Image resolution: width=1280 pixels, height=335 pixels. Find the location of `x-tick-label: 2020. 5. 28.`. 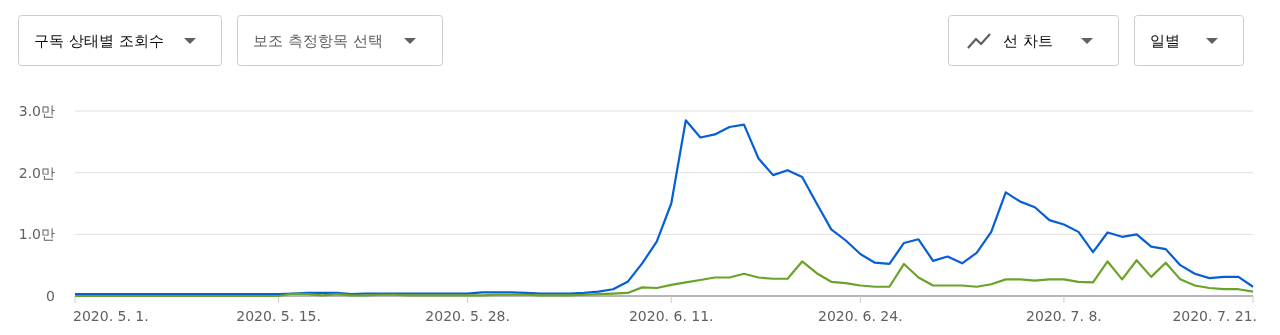

x-tick-label: 2020. 5. 28. is located at coordinates (467, 316).